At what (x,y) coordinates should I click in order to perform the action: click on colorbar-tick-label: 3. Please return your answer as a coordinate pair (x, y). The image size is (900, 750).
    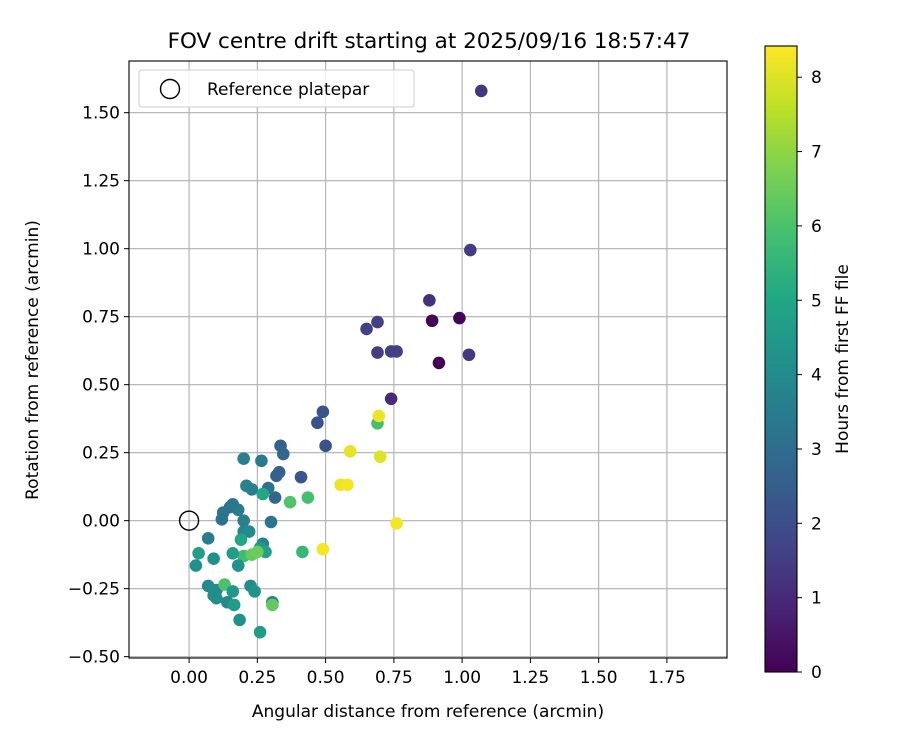
    Looking at the image, I should click on (816, 450).